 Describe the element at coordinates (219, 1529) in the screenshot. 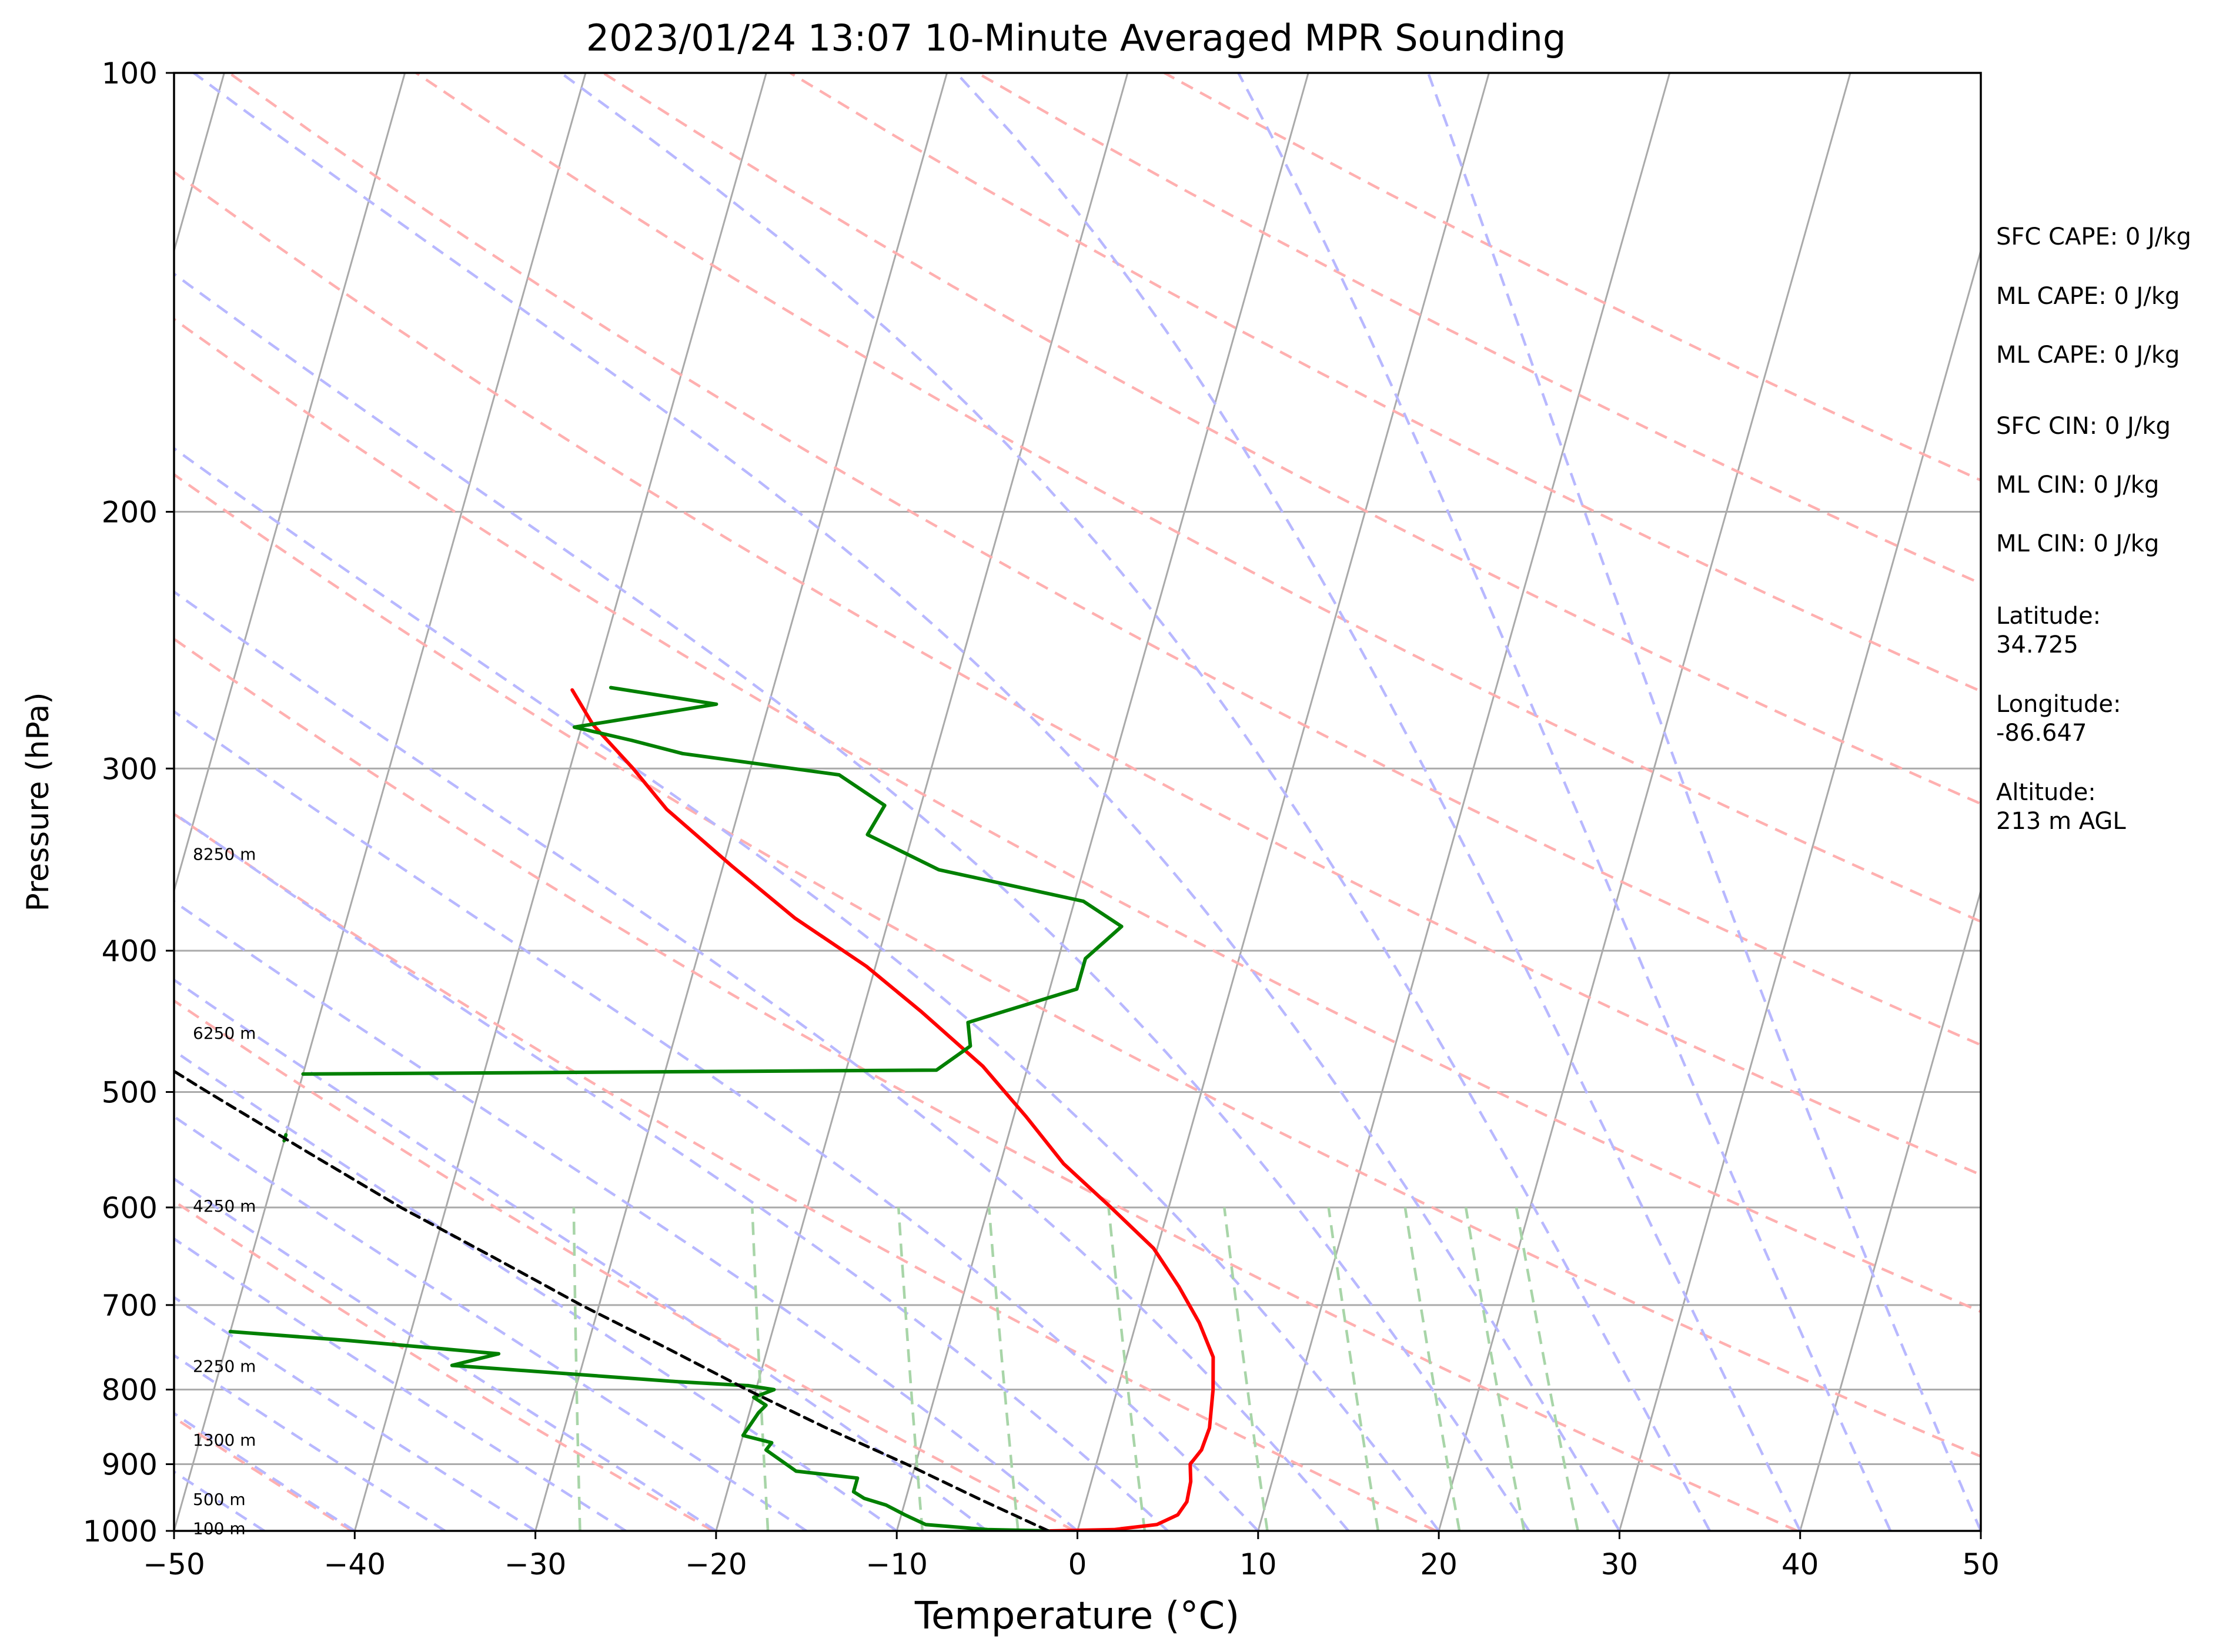

I see `height-label: 100 m` at that location.